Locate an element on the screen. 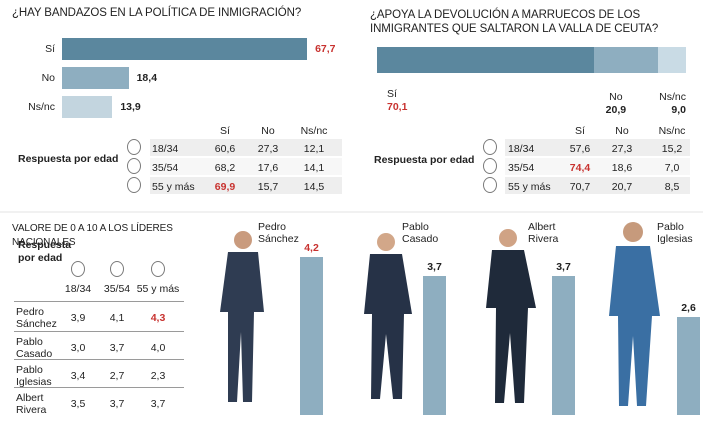  cell: 2,3 is located at coordinates (158, 376).